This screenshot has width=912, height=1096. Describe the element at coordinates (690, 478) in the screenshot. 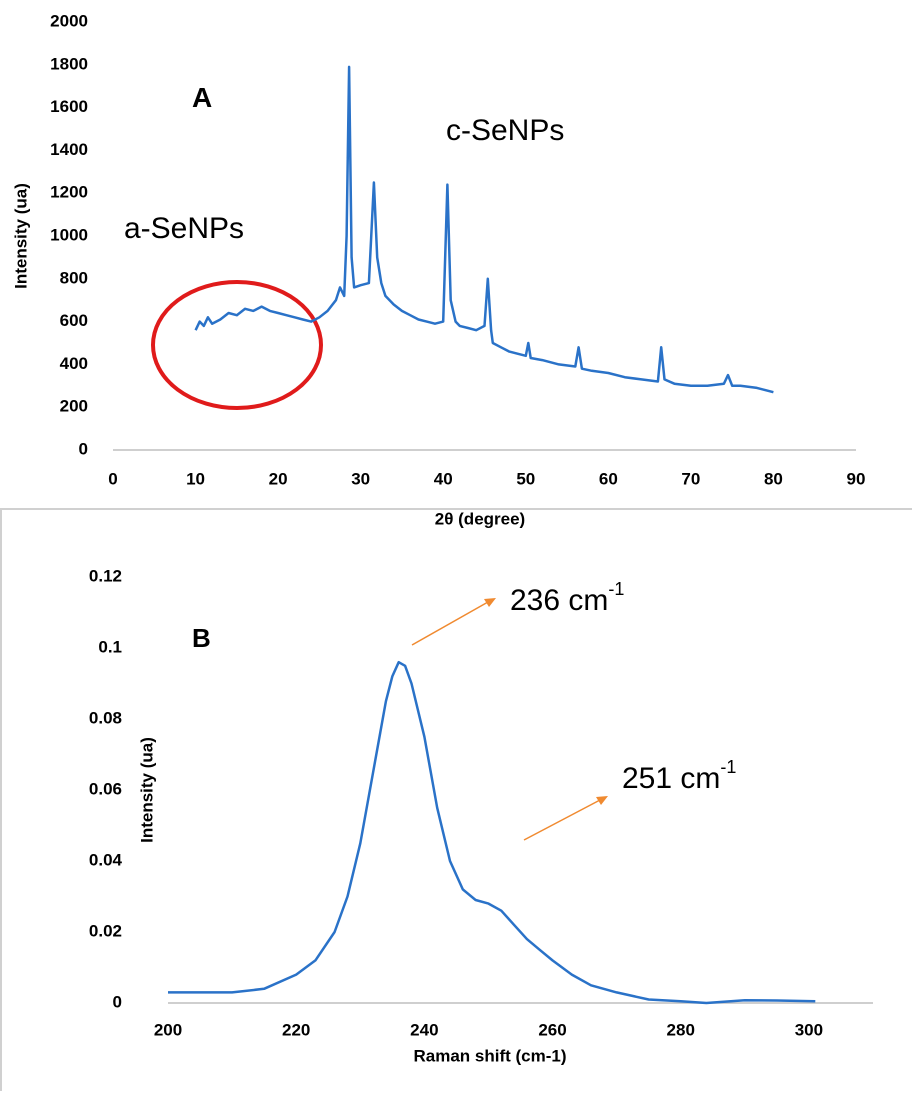

I see `x-tick-label: 70` at that location.